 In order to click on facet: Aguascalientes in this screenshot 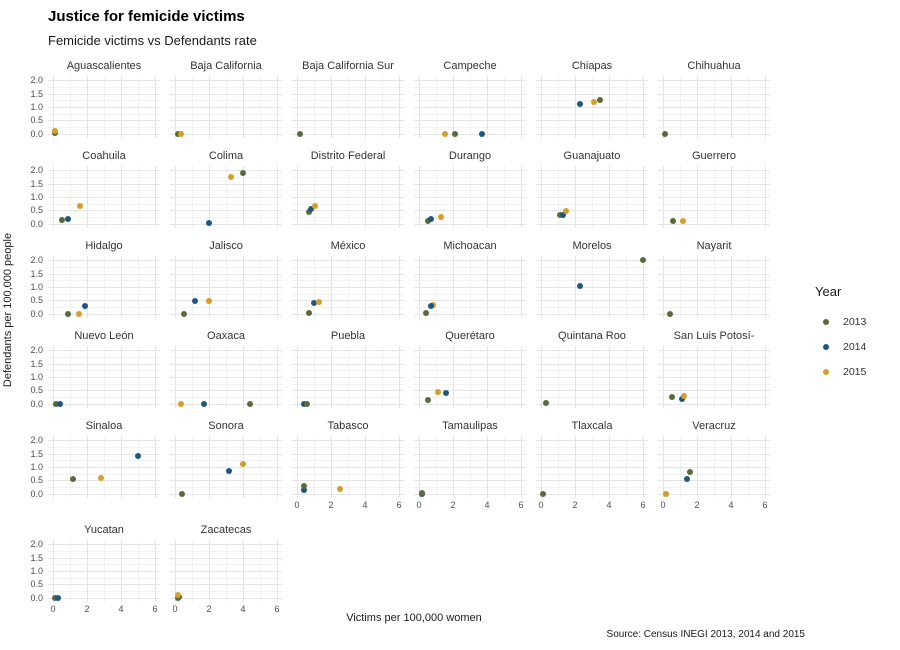, I will do `click(104, 97)`.